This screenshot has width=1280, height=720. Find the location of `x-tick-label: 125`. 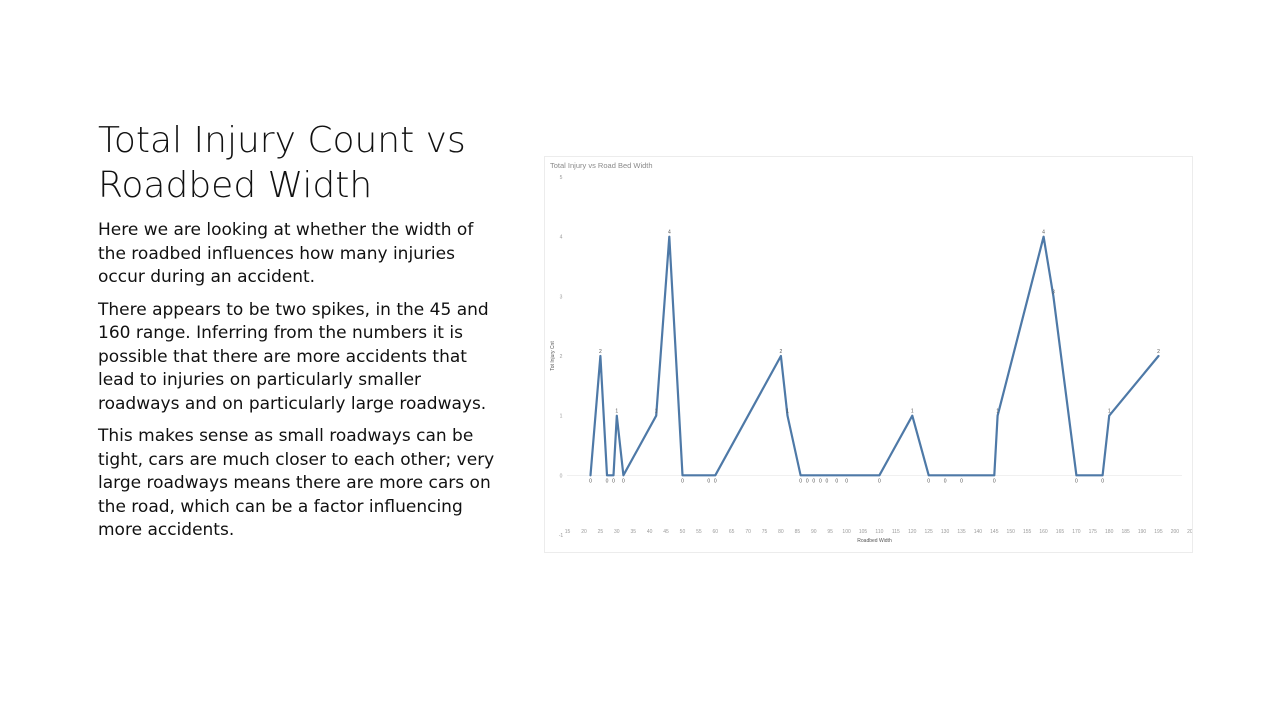

x-tick-label: 125 is located at coordinates (928, 532).